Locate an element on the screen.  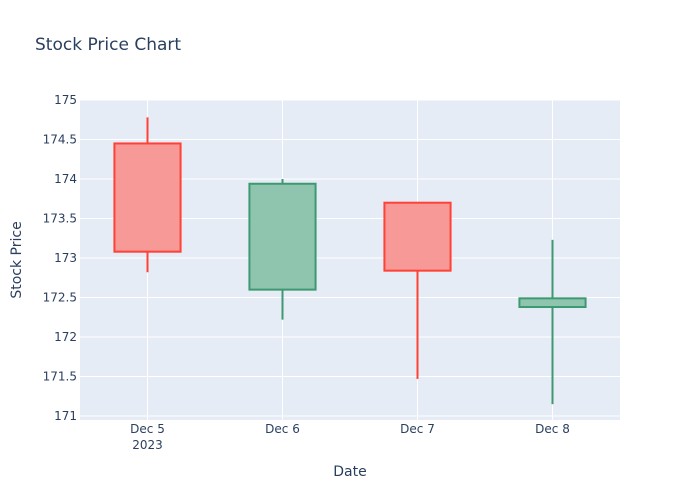
y-tick-label: 174 is located at coordinates (65, 179).